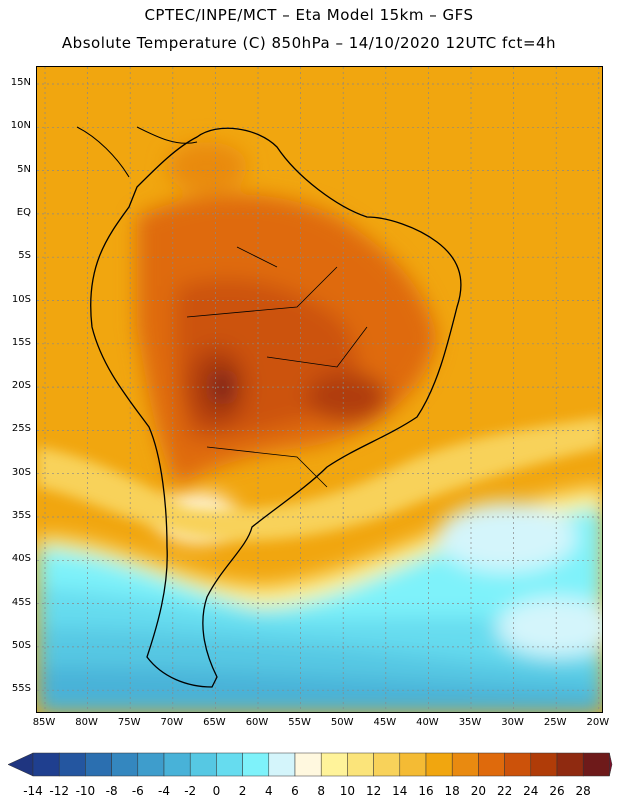 The height and width of the screenshot is (800, 618). What do you see at coordinates (23, 212) in the screenshot?
I see `lat-label: EQ` at bounding box center [23, 212].